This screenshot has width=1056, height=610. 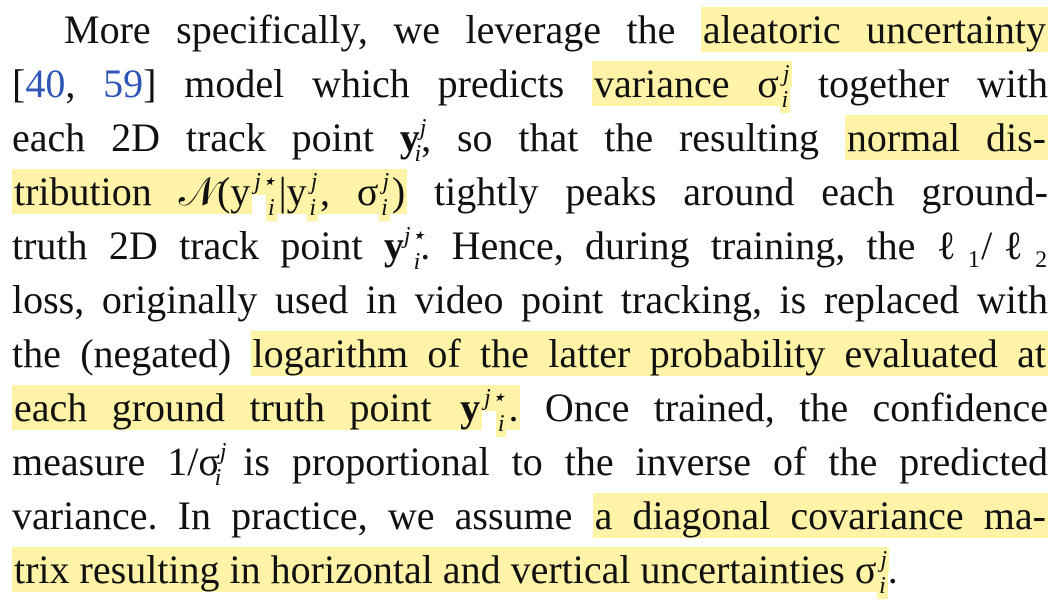 What do you see at coordinates (132, 191) in the screenshot?
I see `highlighted-text: tribution 𝒩(y` at bounding box center [132, 191].